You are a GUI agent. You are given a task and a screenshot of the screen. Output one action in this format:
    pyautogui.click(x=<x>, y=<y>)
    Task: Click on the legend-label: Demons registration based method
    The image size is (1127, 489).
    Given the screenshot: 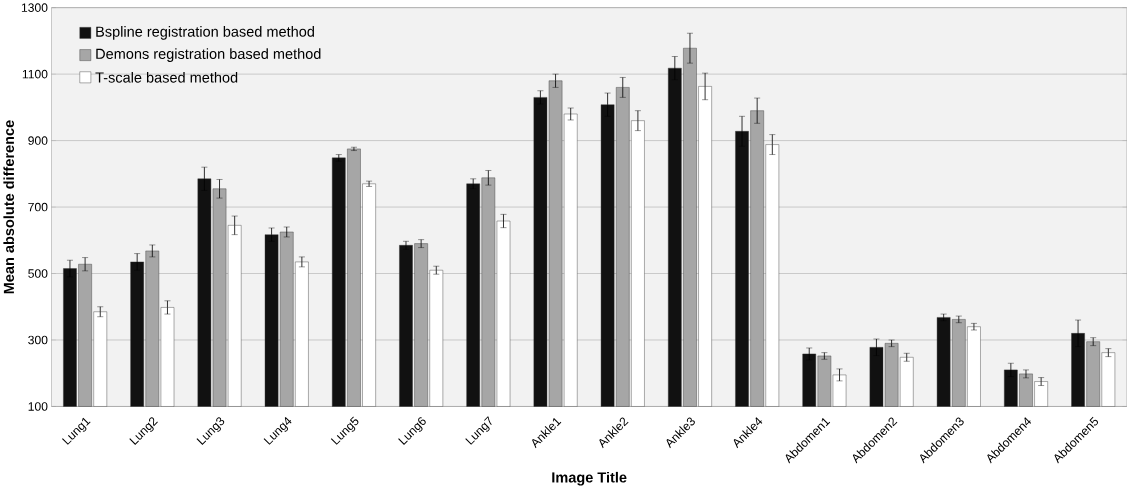 What is the action you would take?
    pyautogui.click(x=208, y=55)
    